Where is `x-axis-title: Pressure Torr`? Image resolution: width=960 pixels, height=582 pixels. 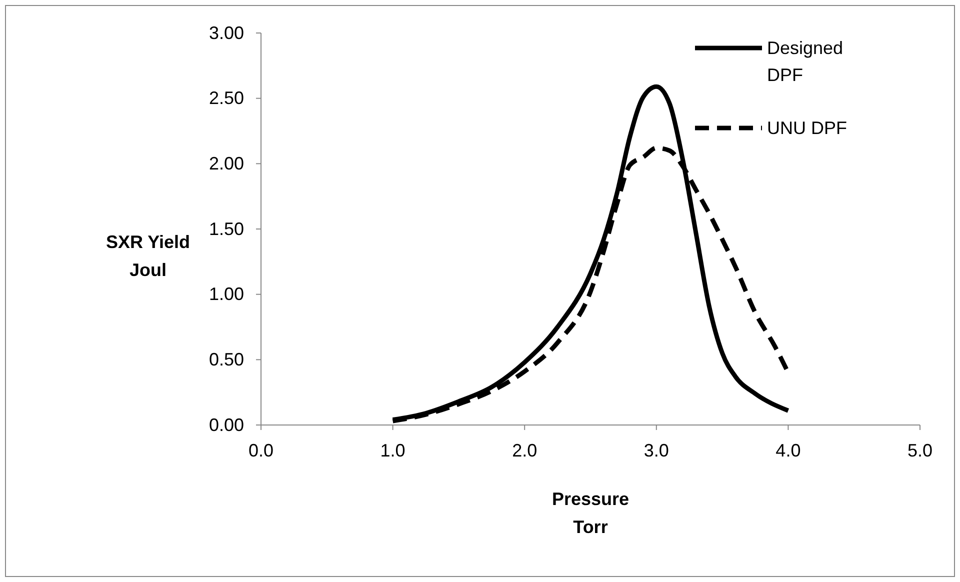 x-axis-title: Pressure Torr is located at coordinates (591, 513).